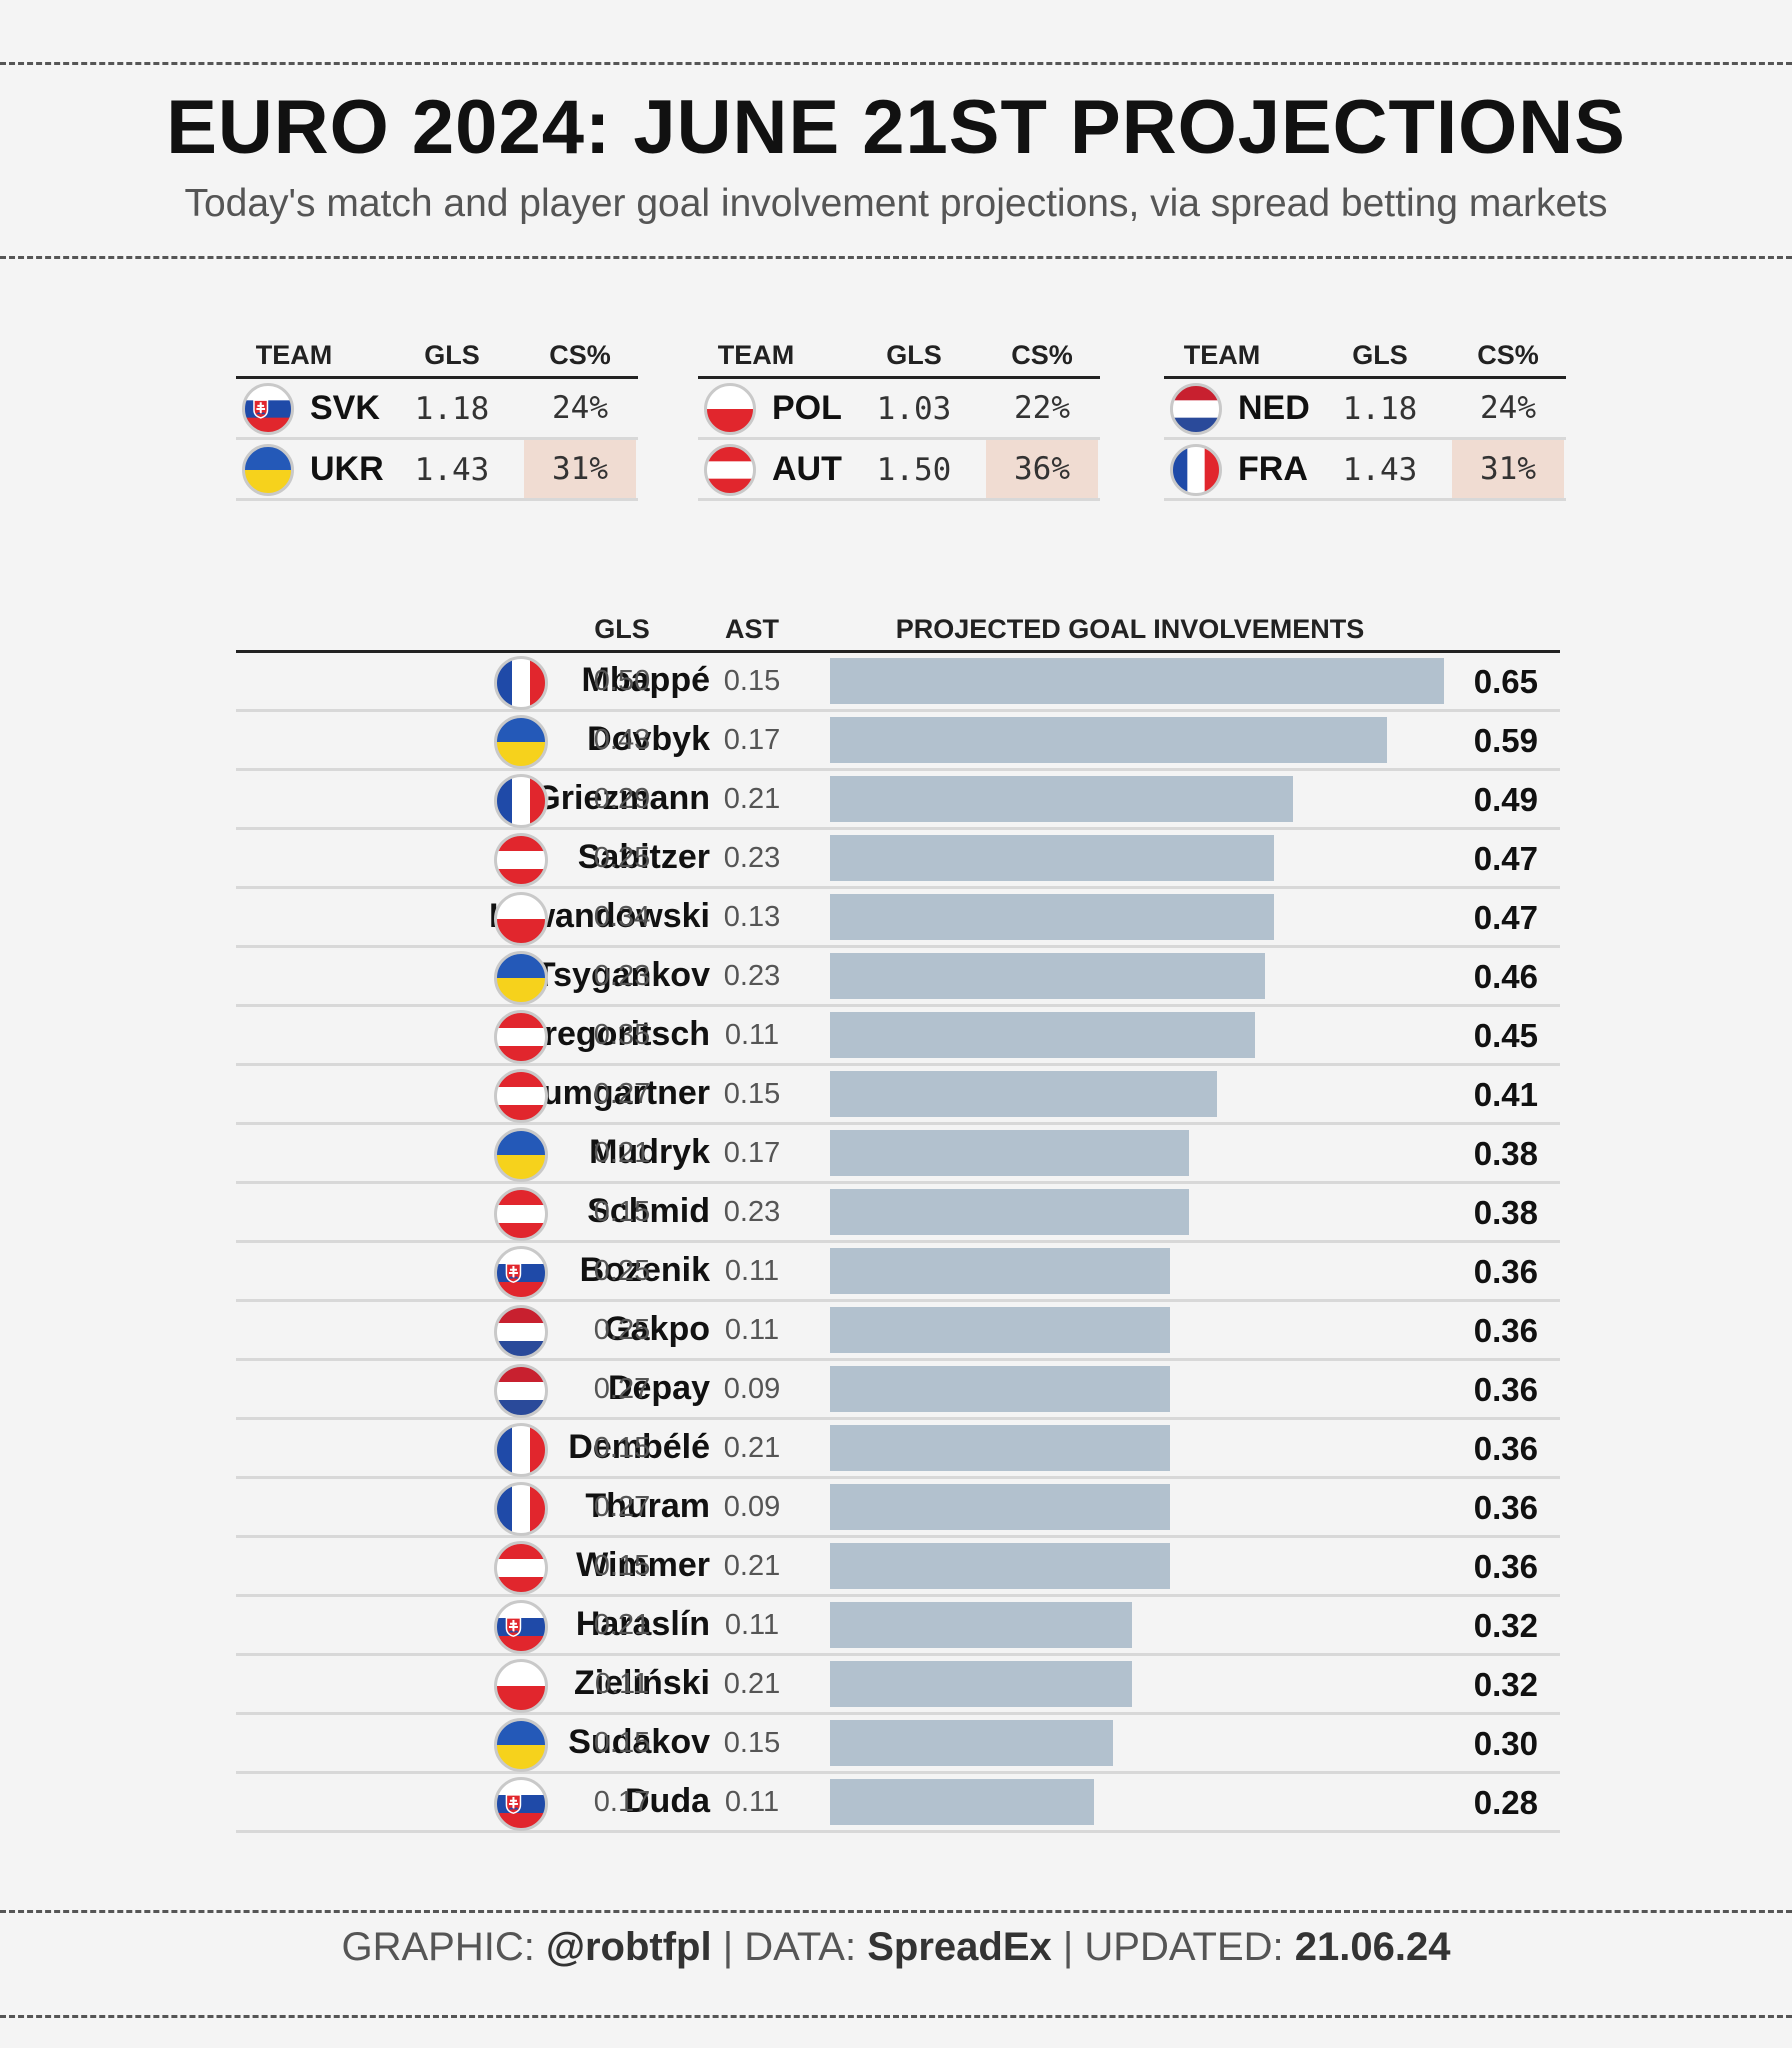 This screenshot has width=1792, height=2048. I want to click on player-name: Dovbyk, so click(648, 739).